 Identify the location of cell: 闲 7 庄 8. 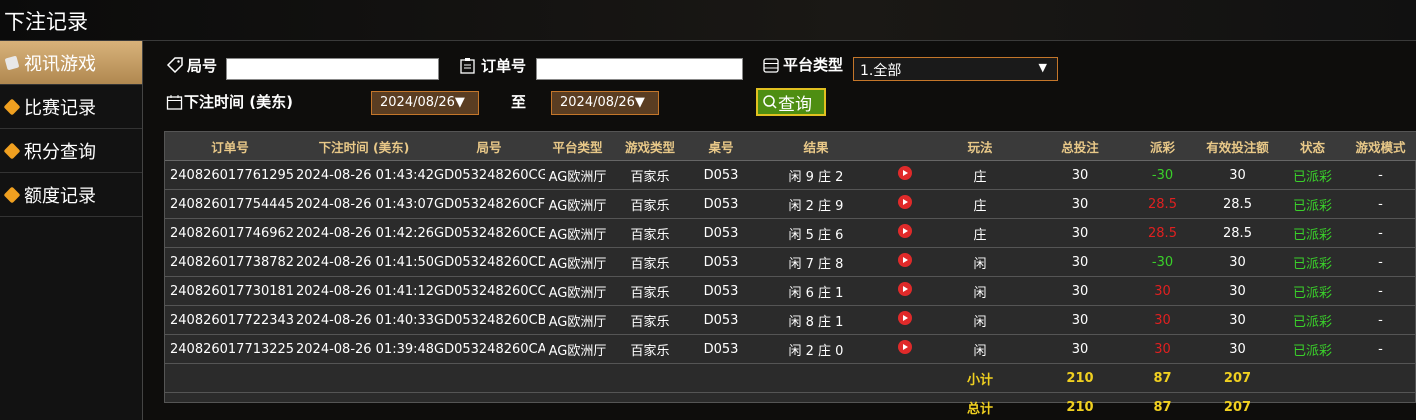
(816, 262).